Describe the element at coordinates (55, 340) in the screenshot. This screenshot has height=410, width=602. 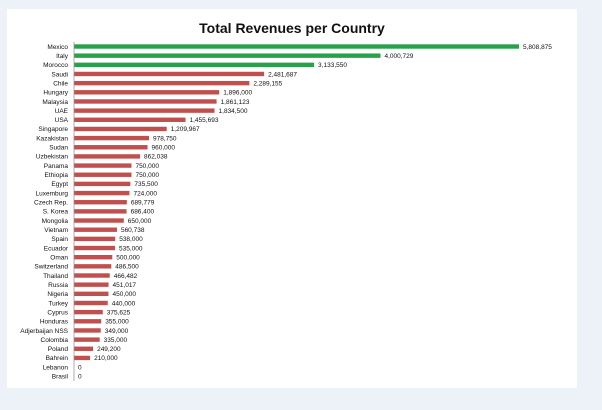
I see `category-label: Colombia` at that location.